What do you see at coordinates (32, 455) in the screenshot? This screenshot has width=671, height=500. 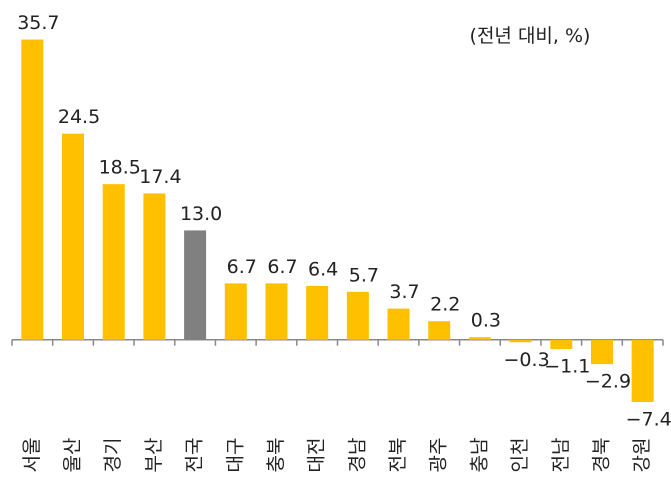 I see `x-tick-label: 서울` at bounding box center [32, 455].